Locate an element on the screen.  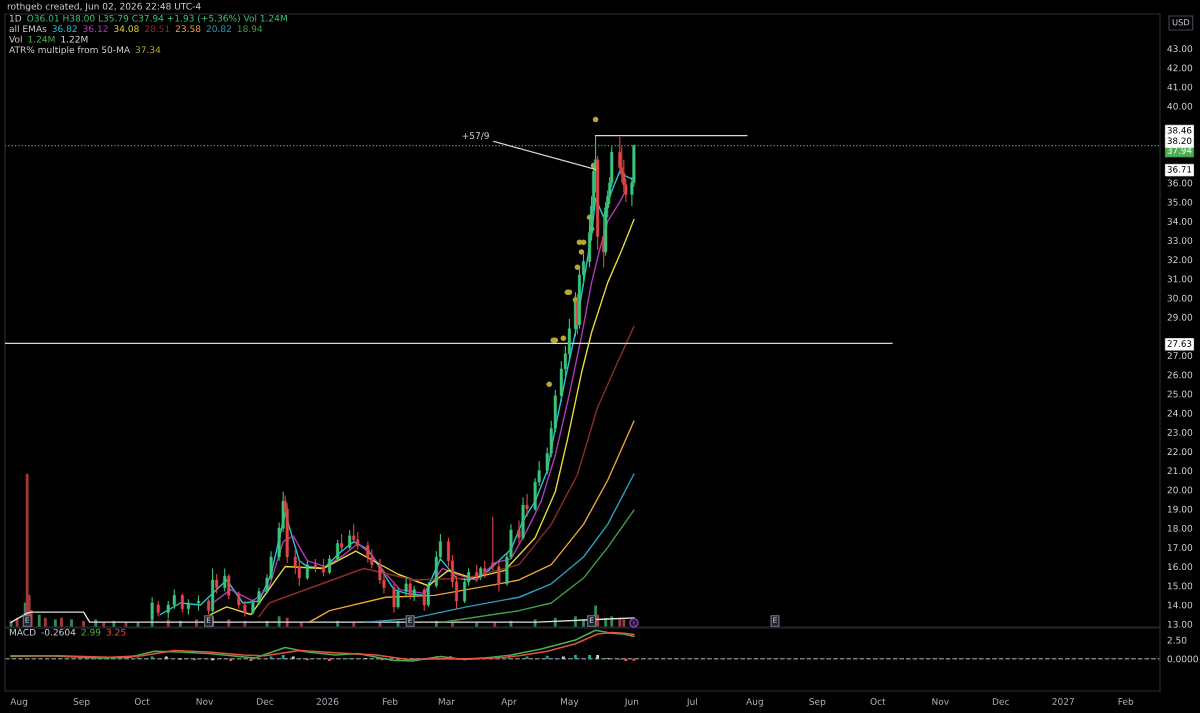
x-tick-label: Mar is located at coordinates (446, 701).